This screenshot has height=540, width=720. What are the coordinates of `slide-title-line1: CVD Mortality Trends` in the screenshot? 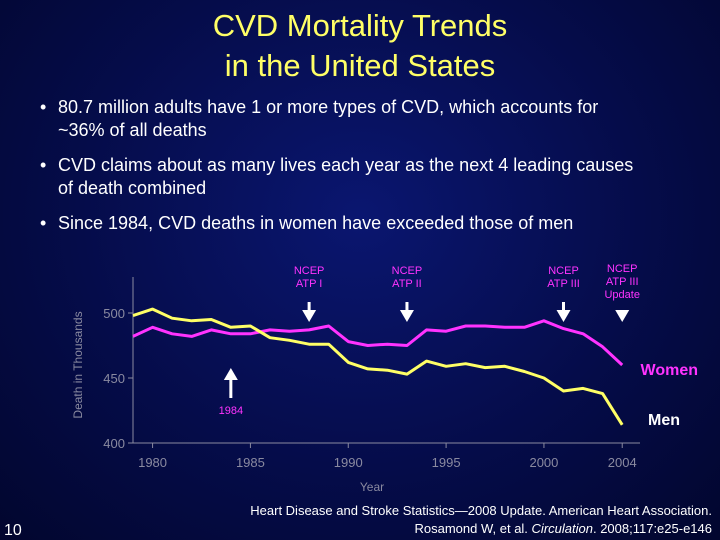 It's located at (360, 25).